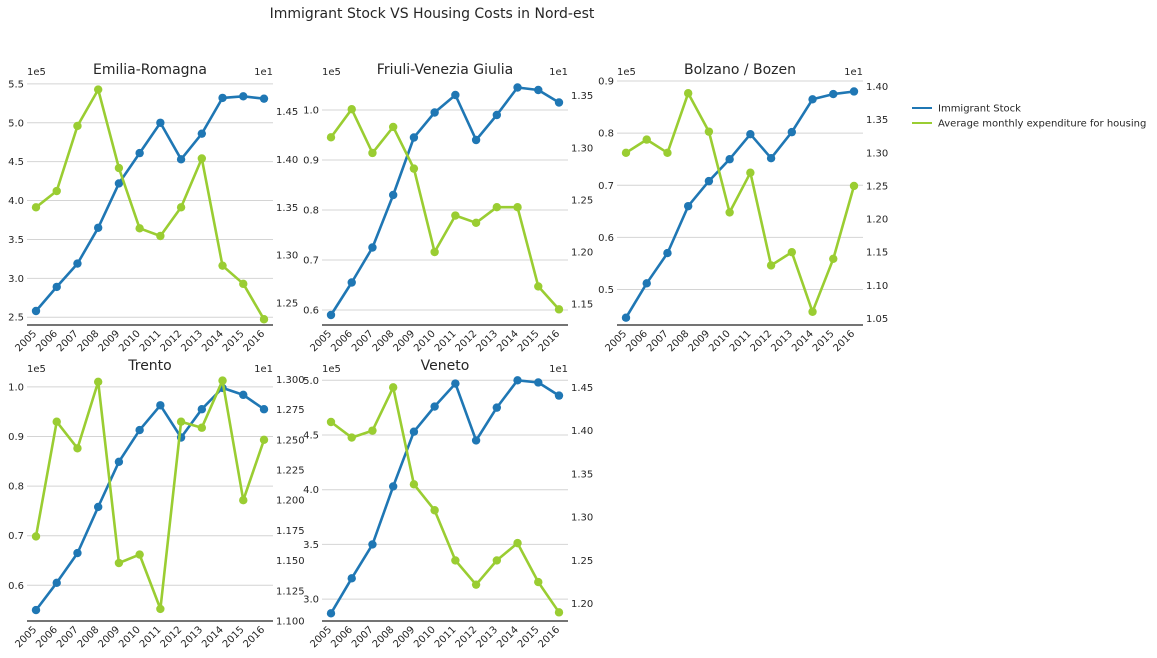 This screenshot has width=1157, height=658. Describe the element at coordinates (290, 410) in the screenshot. I see `right-tick-label: 1.275` at that location.